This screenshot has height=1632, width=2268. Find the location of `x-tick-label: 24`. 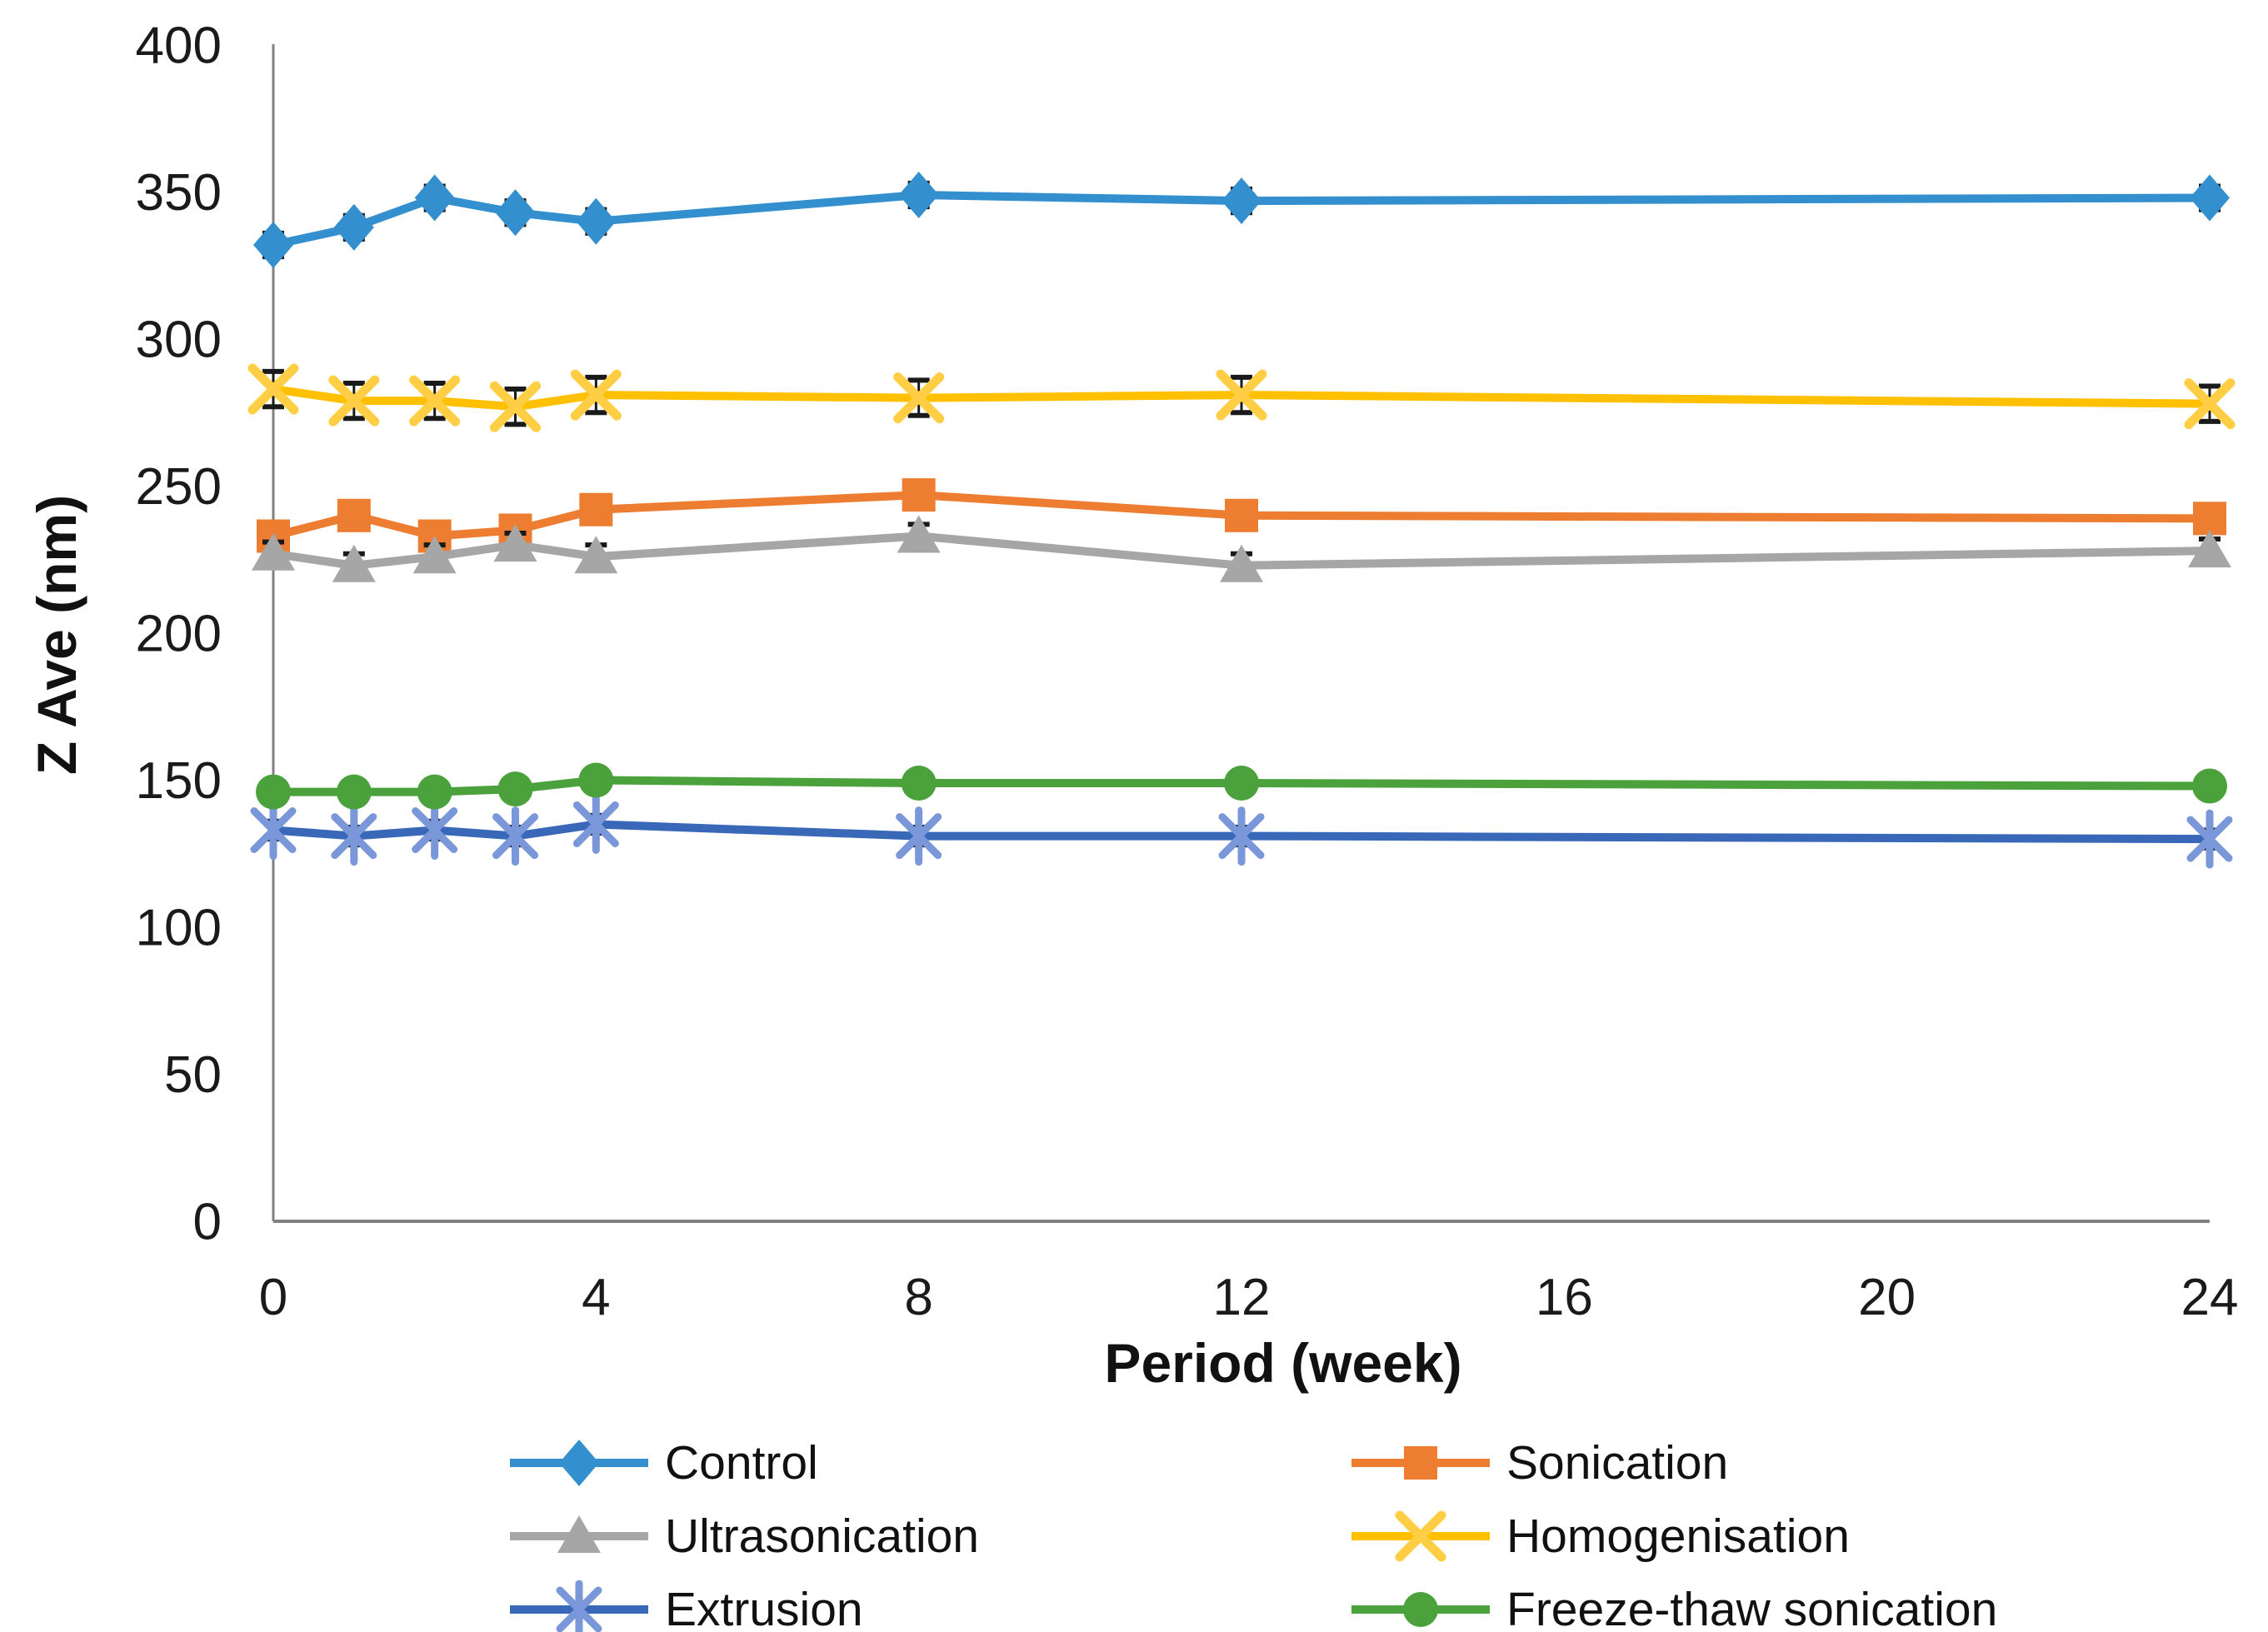

x-tick-label: 24 is located at coordinates (2210, 1298).